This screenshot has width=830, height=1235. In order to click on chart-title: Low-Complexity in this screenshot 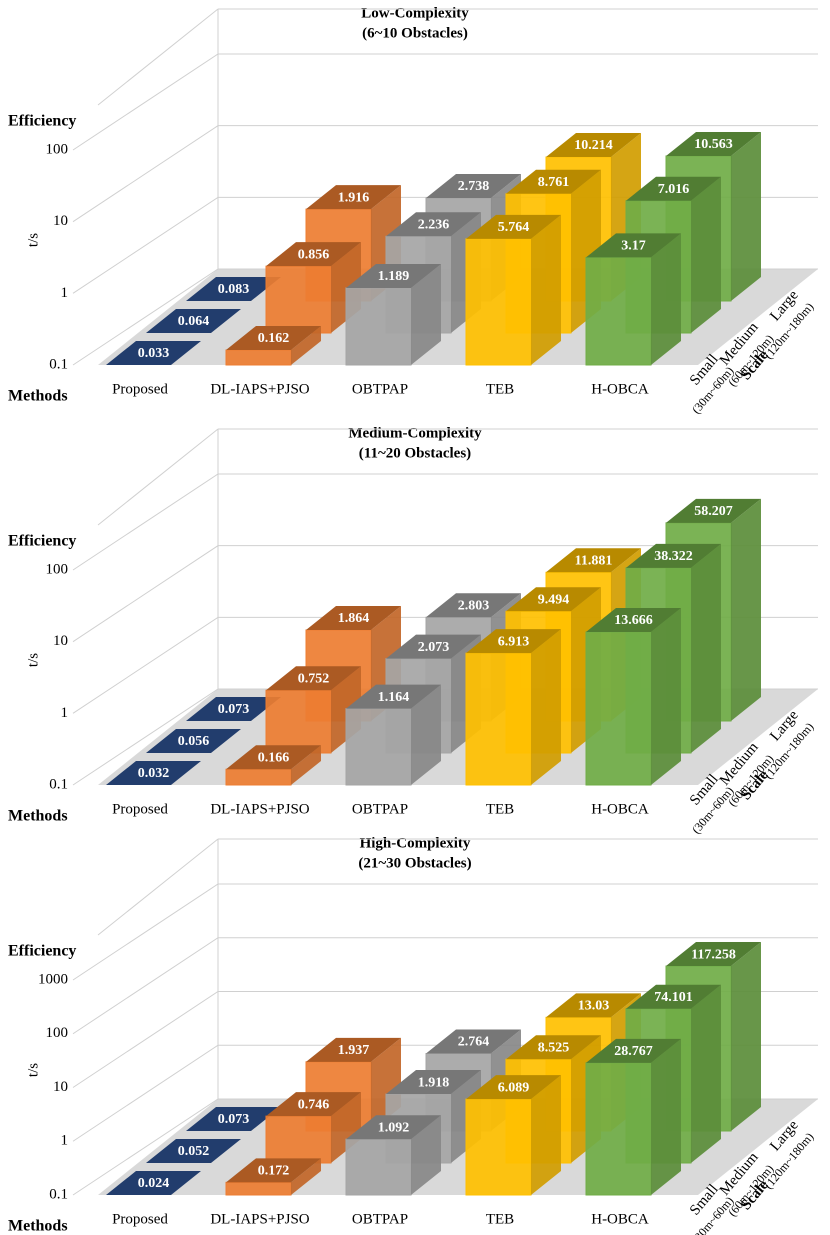, I will do `click(415, 13)`.